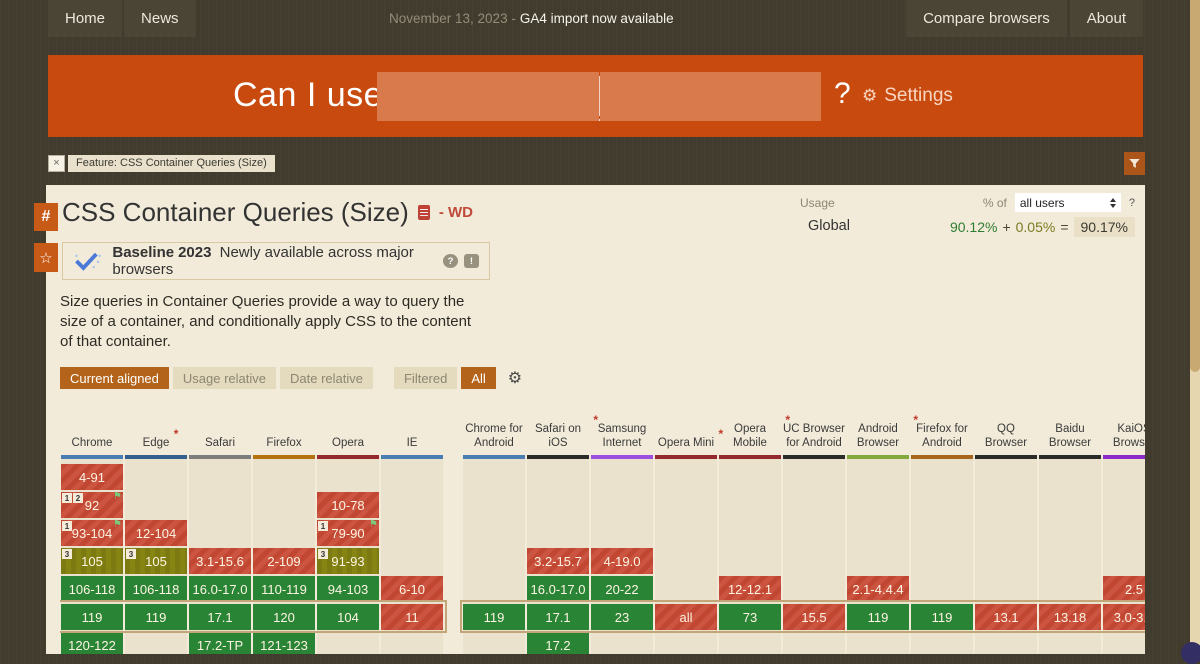  What do you see at coordinates (412, 443) in the screenshot?
I see `browser-column-header: IE` at bounding box center [412, 443].